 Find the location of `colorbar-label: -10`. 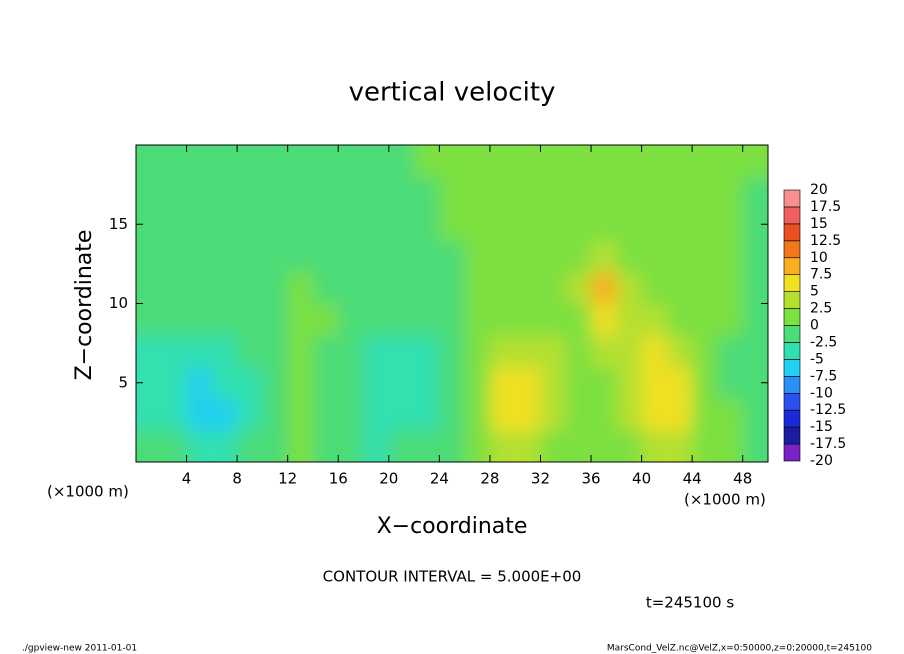

colorbar-label: -10 is located at coordinates (821, 393).